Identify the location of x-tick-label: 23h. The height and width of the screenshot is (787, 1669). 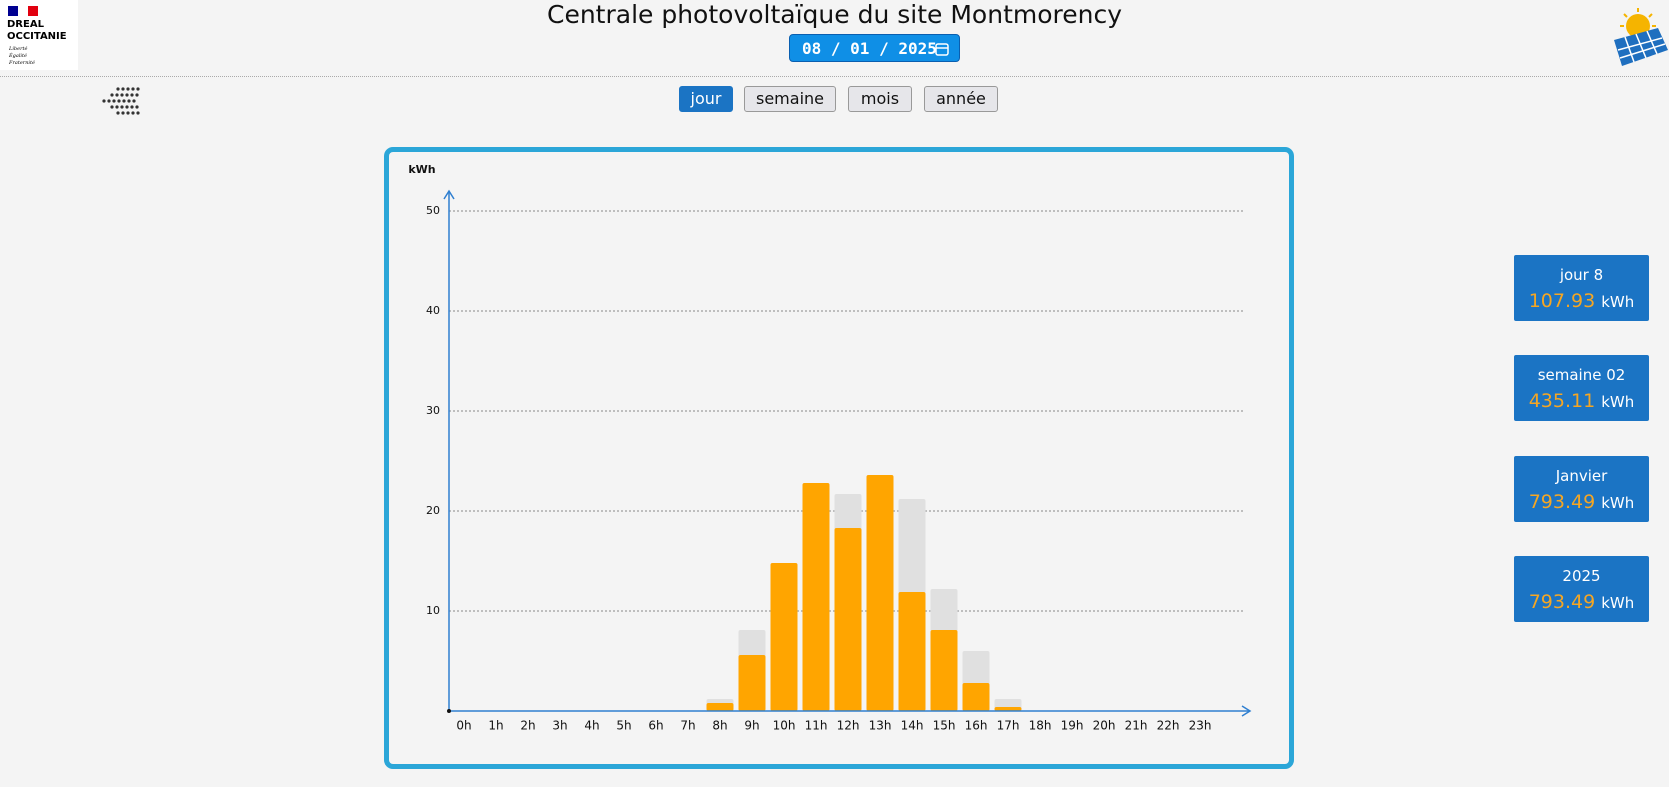
(1200, 726).